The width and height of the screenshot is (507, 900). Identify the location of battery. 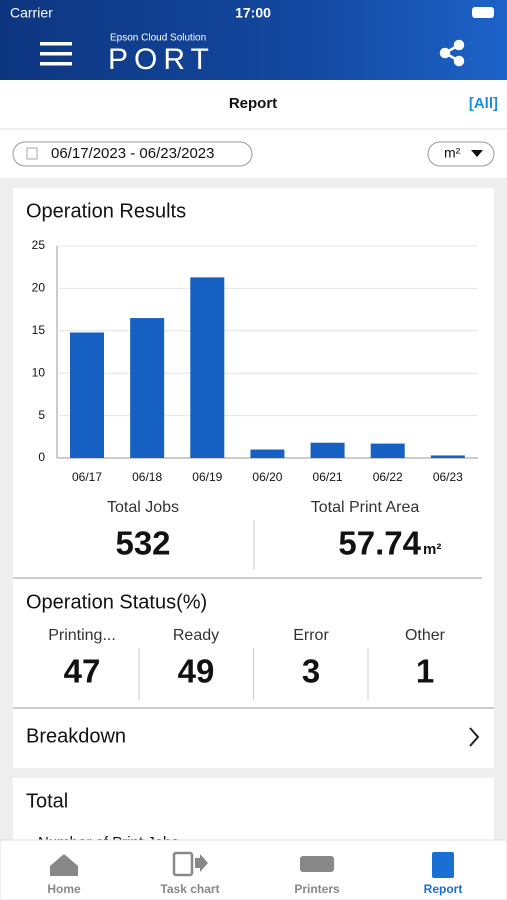
(483, 12).